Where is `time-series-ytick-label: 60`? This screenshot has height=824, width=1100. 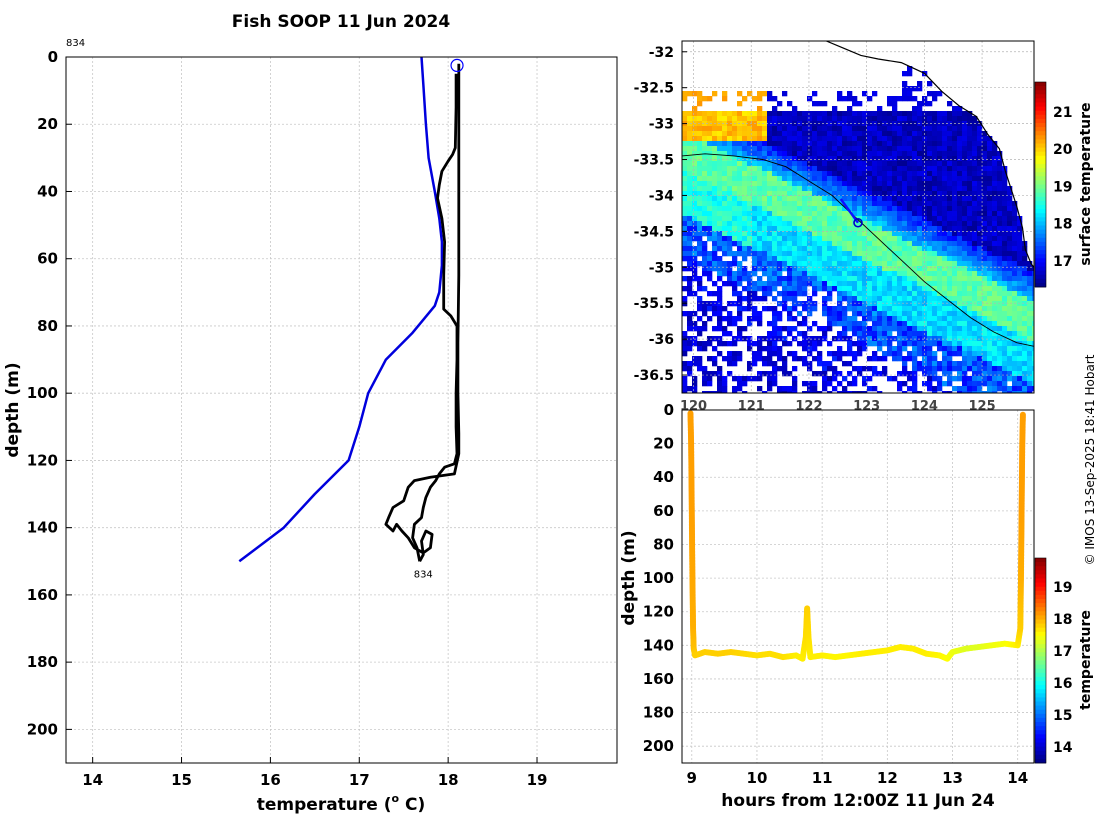 time-series-ytick-label: 60 is located at coordinates (663, 511).